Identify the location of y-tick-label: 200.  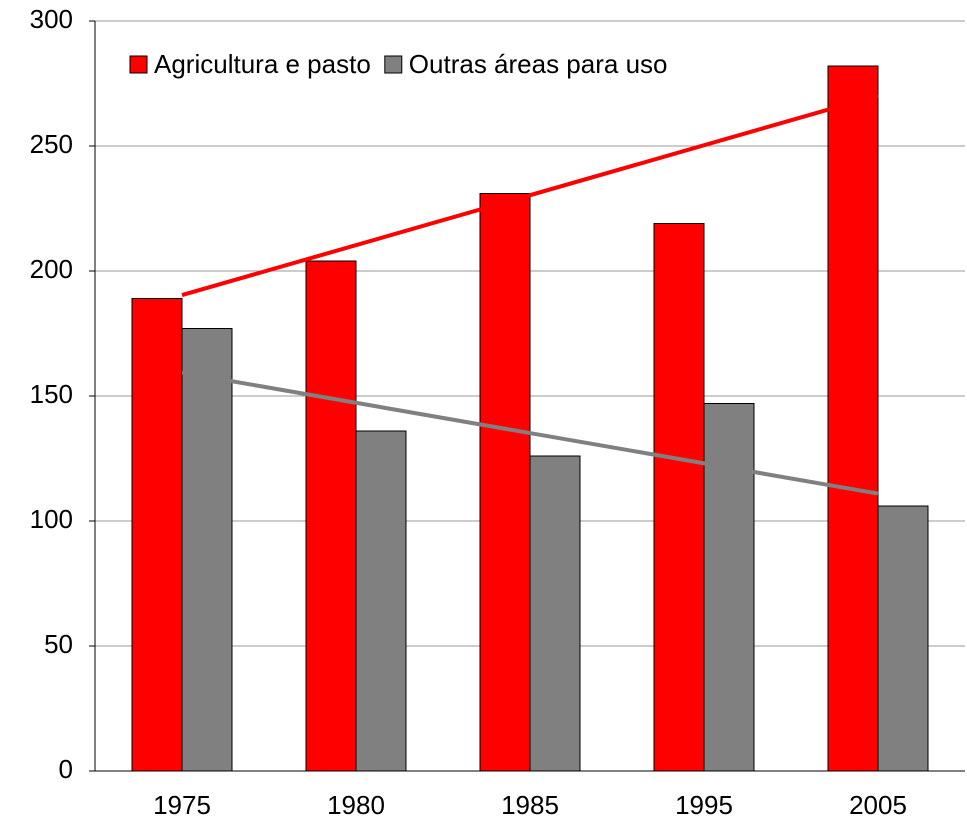
(51, 269).